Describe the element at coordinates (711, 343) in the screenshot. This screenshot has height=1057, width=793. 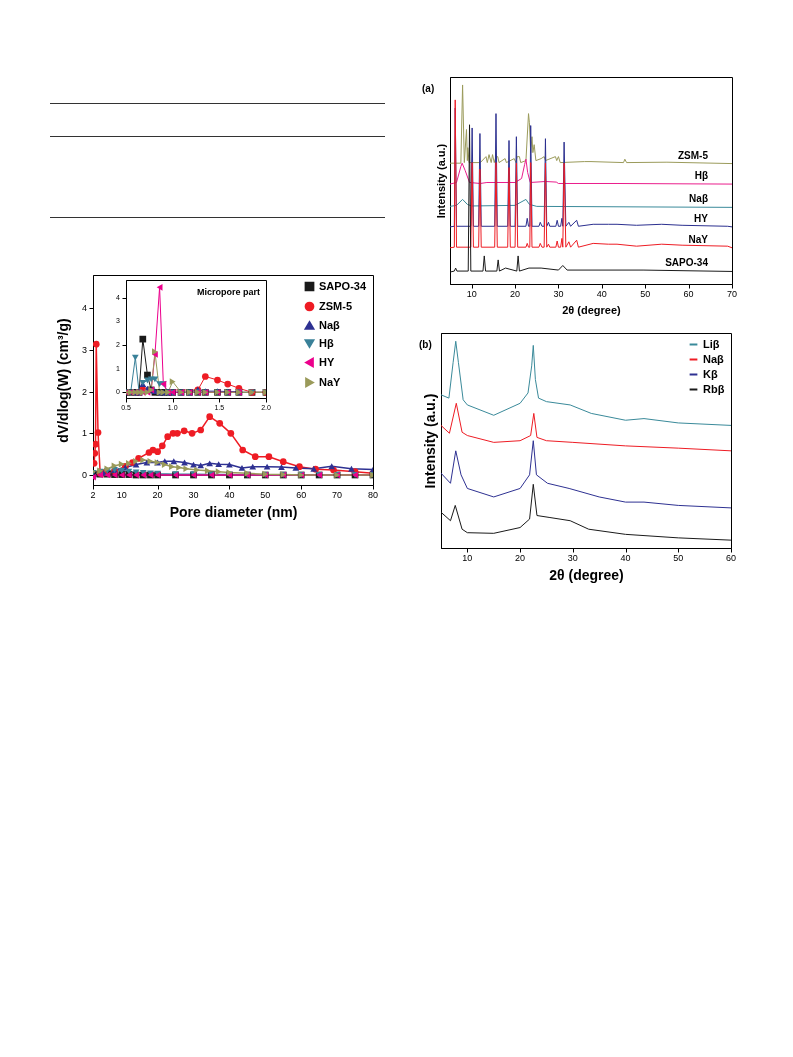
I see `legend-label: Liβ` at that location.